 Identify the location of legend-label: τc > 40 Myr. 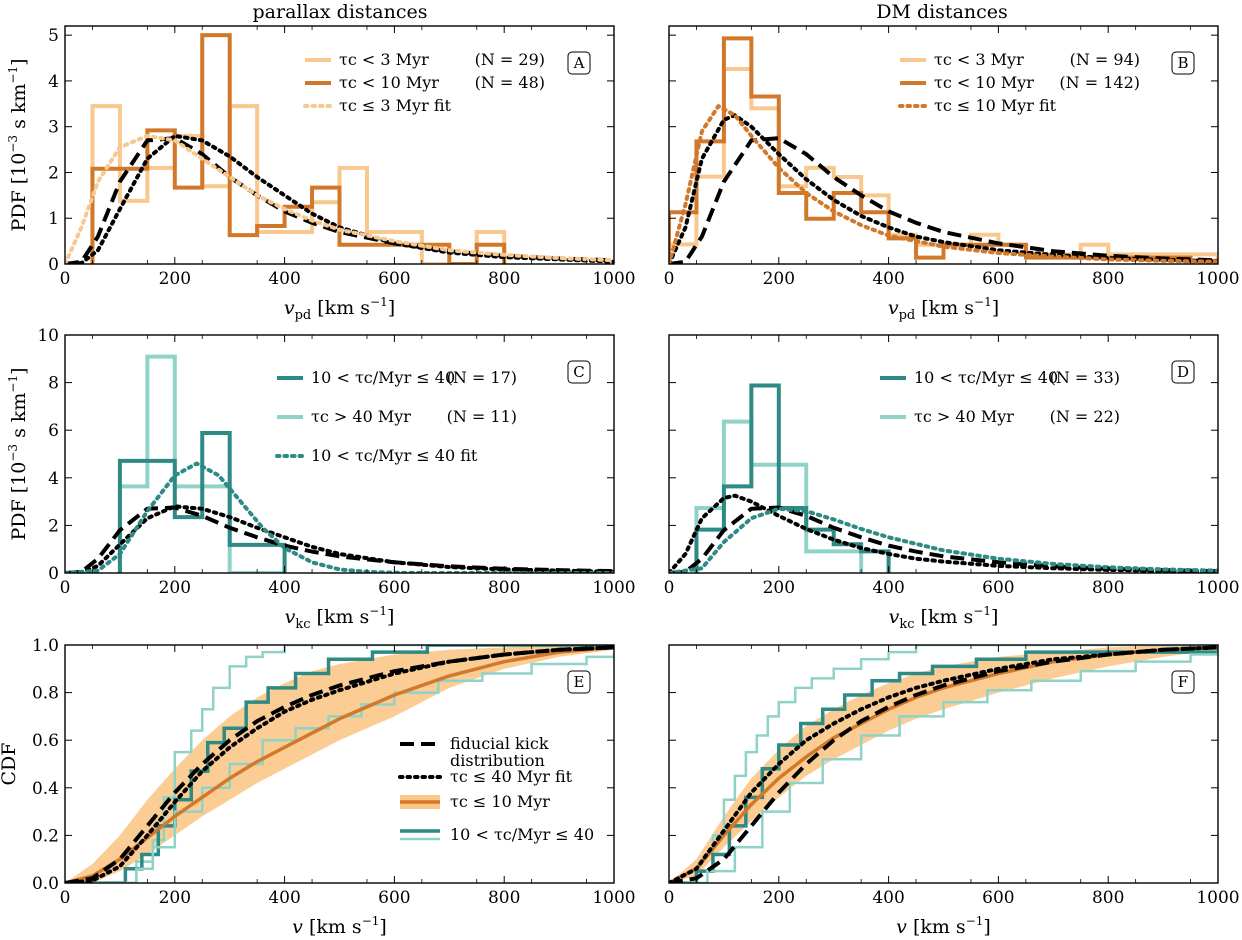
(964, 416).